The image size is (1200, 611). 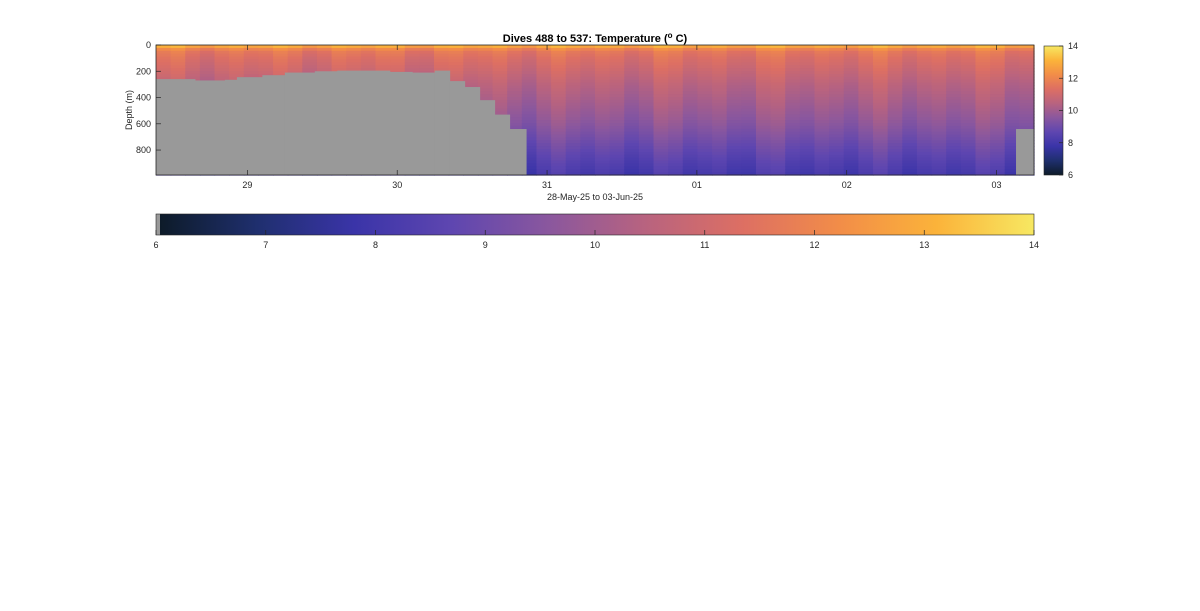 What do you see at coordinates (1034, 245) in the screenshot?
I see `bottom-colorbar-tick-label: 14` at bounding box center [1034, 245].